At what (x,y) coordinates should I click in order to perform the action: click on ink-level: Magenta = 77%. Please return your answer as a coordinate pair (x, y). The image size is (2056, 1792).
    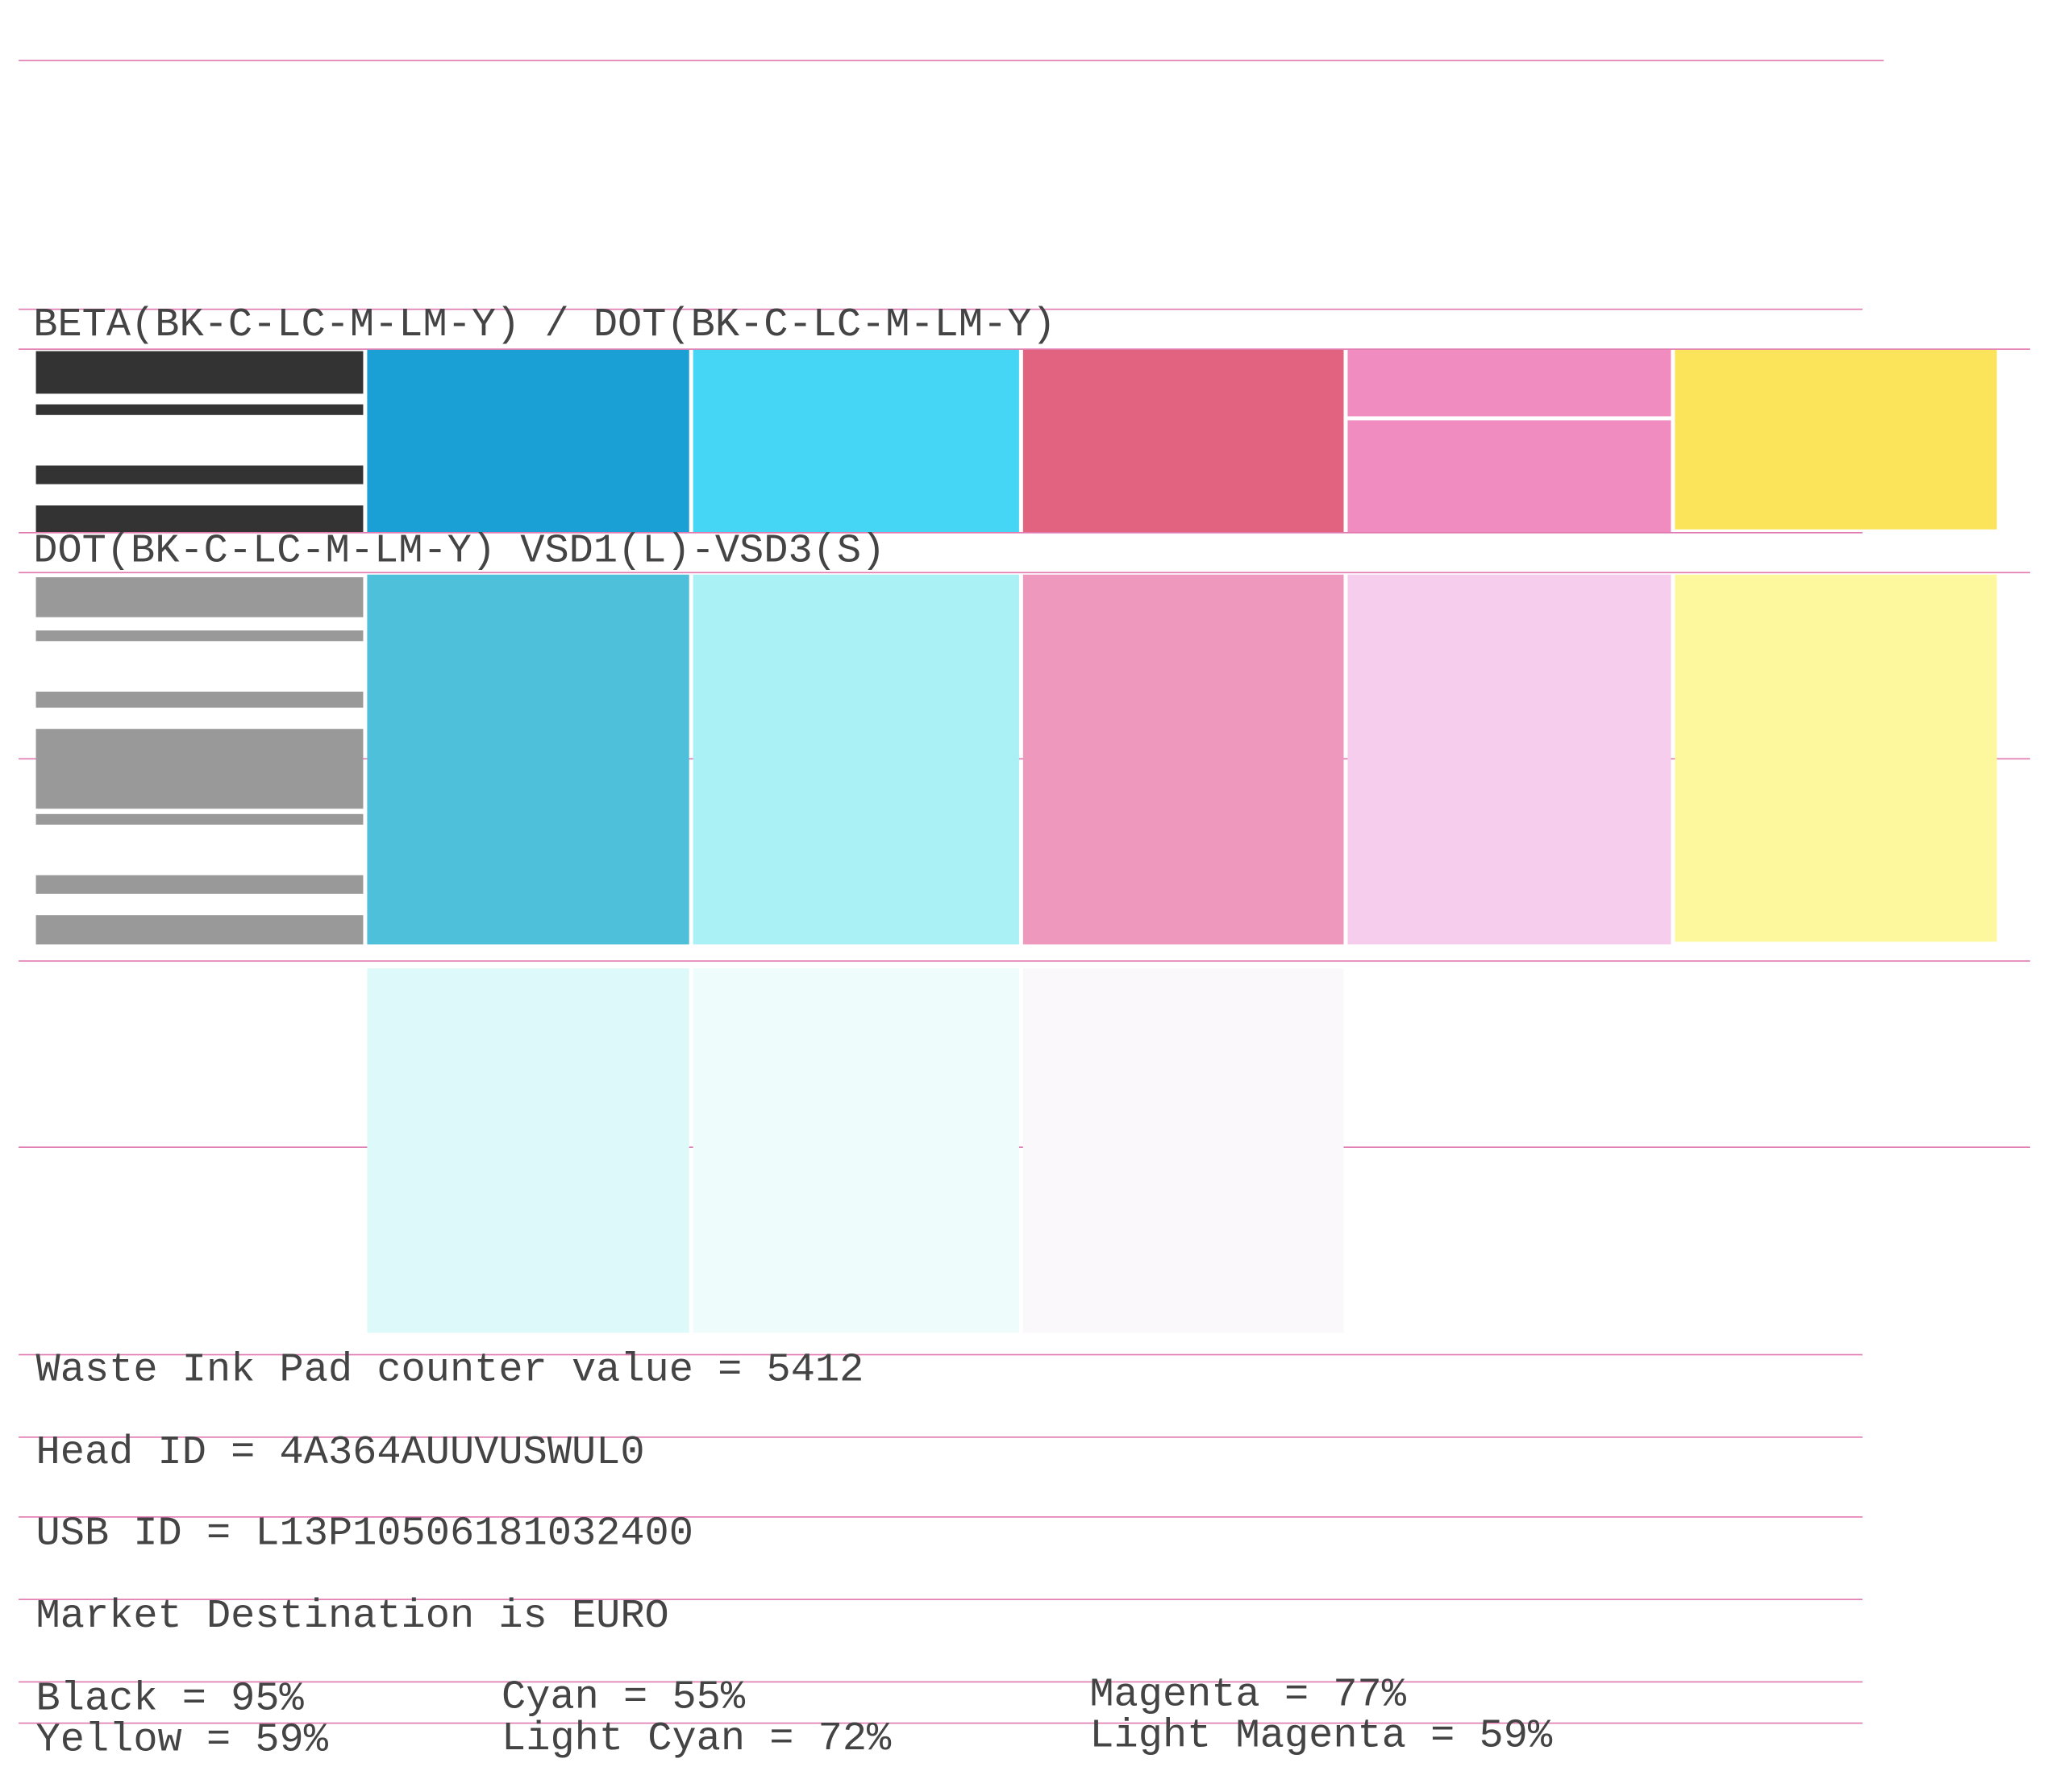
    Looking at the image, I should click on (1247, 1696).